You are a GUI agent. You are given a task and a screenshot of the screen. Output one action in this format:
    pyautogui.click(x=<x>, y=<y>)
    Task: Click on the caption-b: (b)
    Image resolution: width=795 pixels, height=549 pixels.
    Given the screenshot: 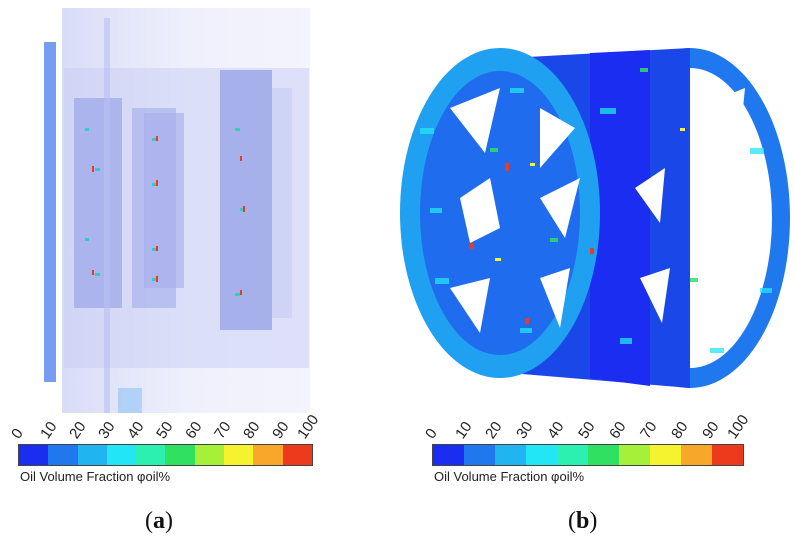 What is the action you would take?
    pyautogui.click(x=583, y=521)
    